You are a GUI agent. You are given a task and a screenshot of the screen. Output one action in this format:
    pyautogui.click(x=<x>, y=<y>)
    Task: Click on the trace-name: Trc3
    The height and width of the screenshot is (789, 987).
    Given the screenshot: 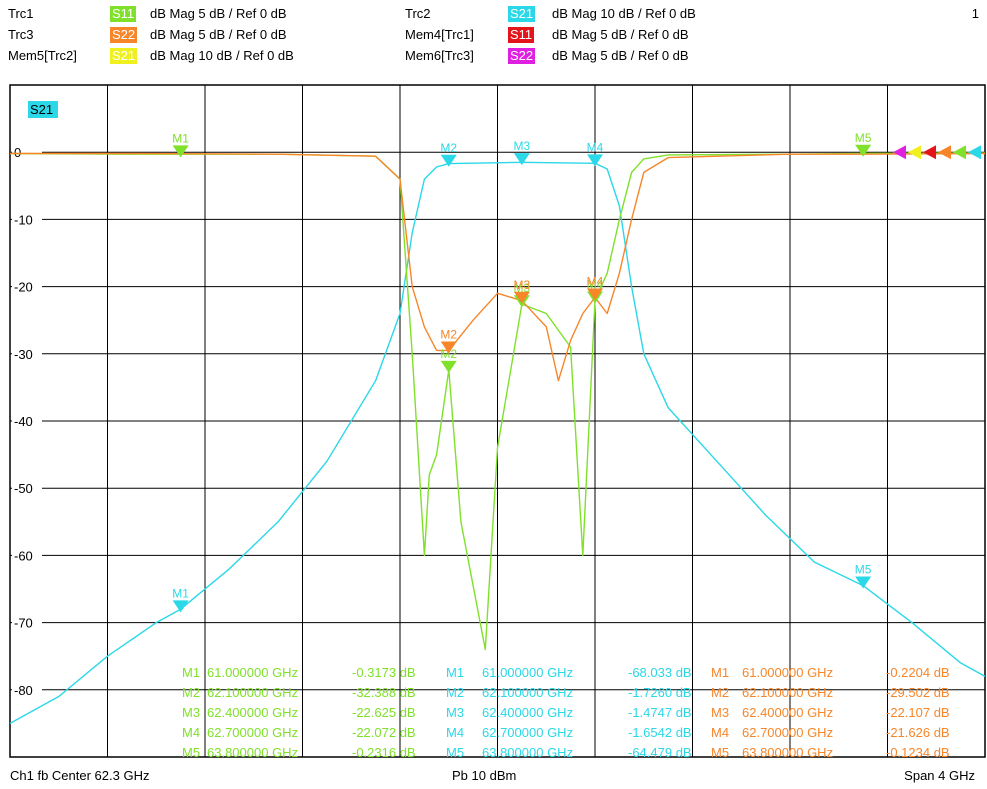 What is the action you would take?
    pyautogui.click(x=21, y=34)
    